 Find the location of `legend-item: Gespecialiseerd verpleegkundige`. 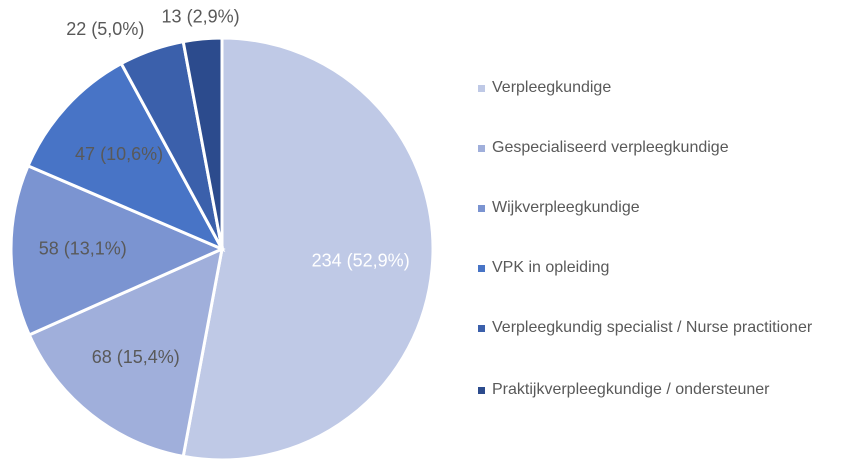

legend-item: Gespecialiseerd verpleegkundige is located at coordinates (603, 148).